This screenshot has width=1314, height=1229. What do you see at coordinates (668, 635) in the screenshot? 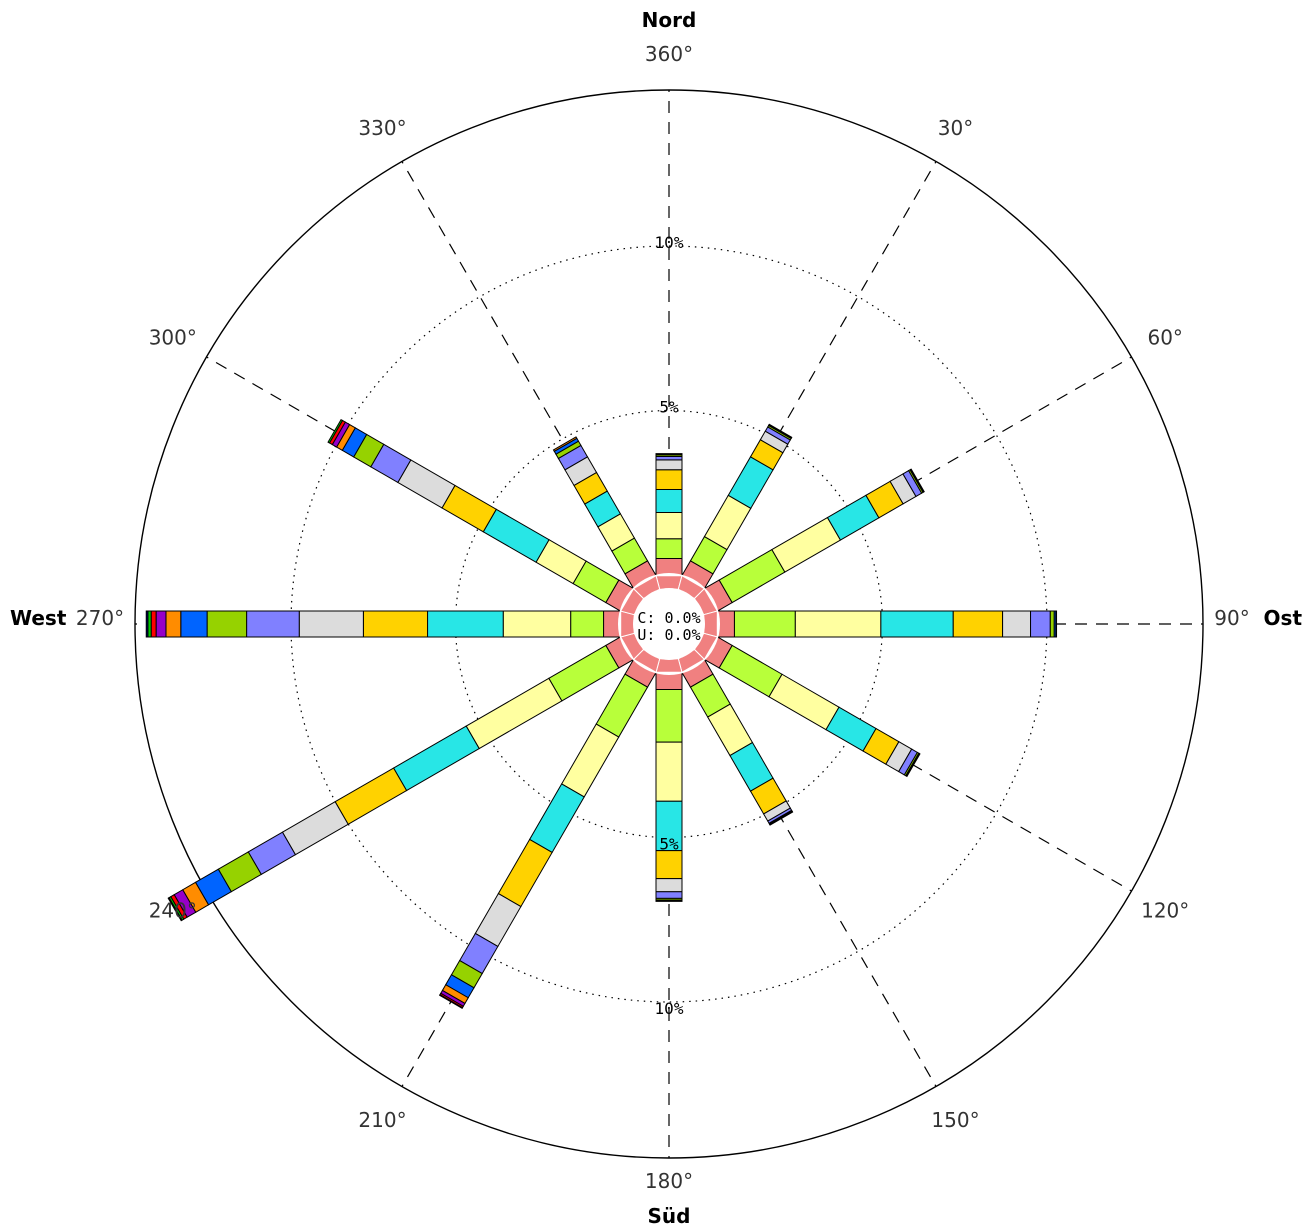
I see `undefined-label: U: 0.0%` at bounding box center [668, 635].